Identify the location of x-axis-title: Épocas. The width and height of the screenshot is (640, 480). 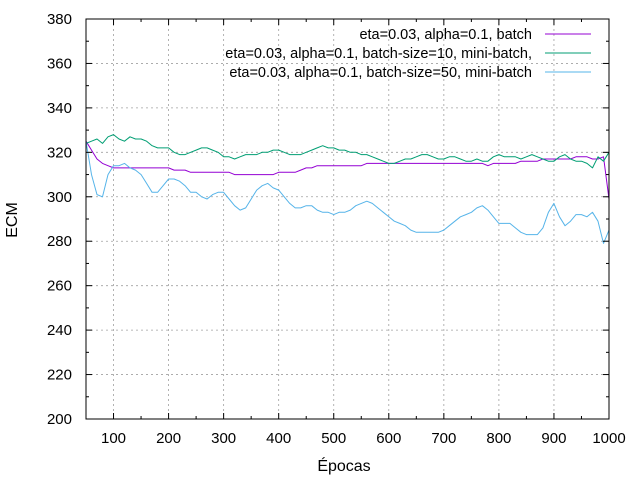
(343, 465).